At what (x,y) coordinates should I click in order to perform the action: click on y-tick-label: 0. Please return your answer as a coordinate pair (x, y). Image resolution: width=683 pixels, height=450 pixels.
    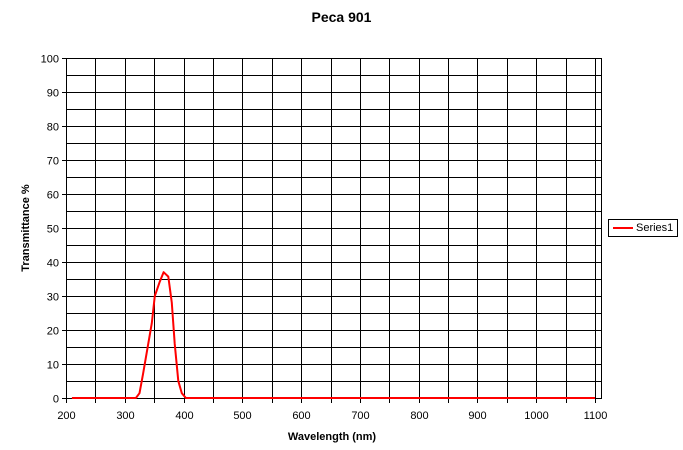
    Looking at the image, I should click on (56, 400).